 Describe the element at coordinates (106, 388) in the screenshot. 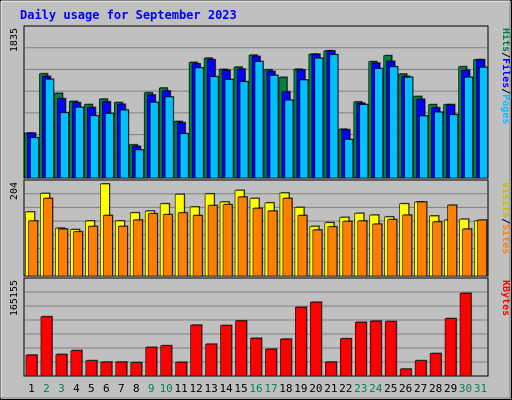

I see `x-tick-label: 6` at that location.